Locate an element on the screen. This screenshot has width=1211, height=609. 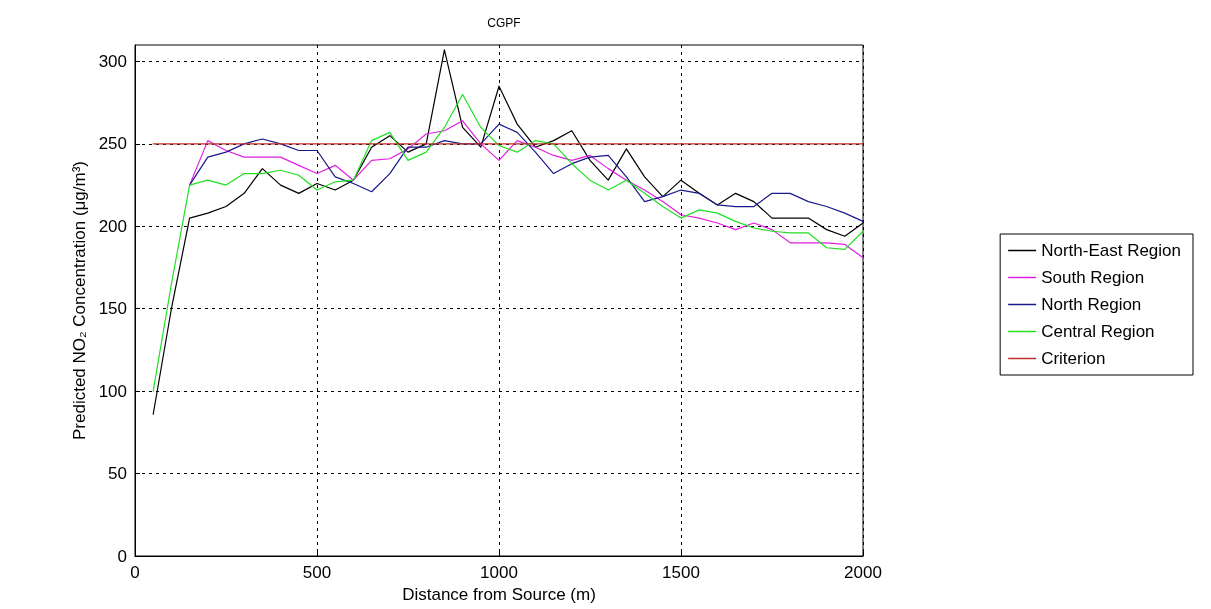
legend-label: Central Region is located at coordinates (1098, 331).